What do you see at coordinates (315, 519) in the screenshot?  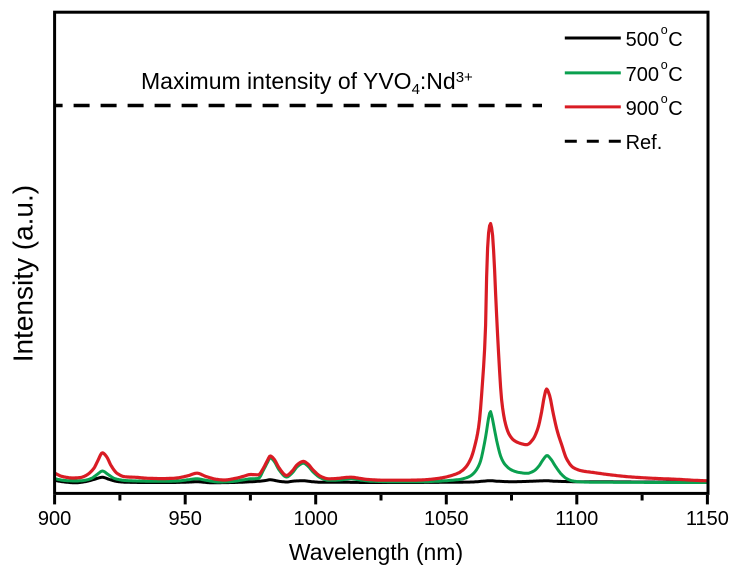 I see `svg-text: 1000` at bounding box center [315, 519].